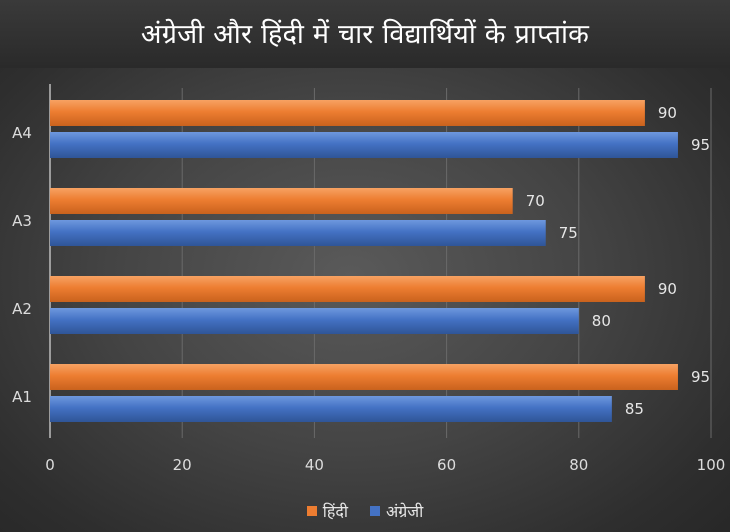 This screenshot has height=532, width=730. I want to click on legend-label: अंग्रेजी, so click(405, 511).